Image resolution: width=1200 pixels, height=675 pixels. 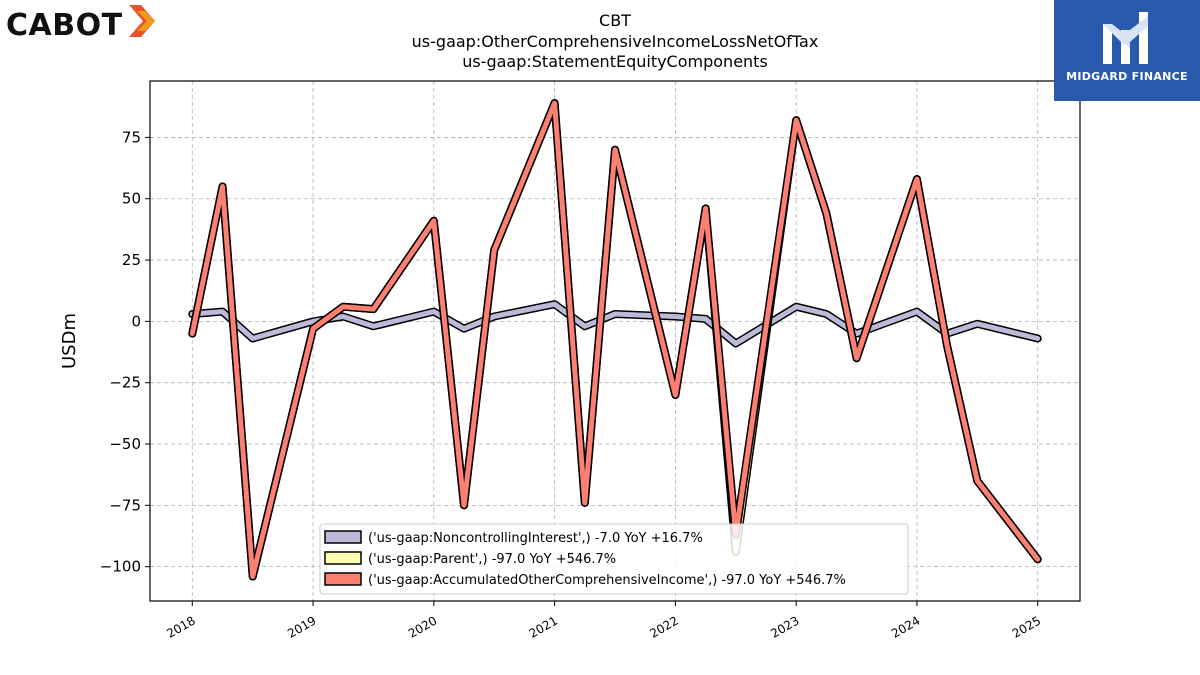 What do you see at coordinates (131, 137) in the screenshot?
I see `y-tick-label: 75` at bounding box center [131, 137].